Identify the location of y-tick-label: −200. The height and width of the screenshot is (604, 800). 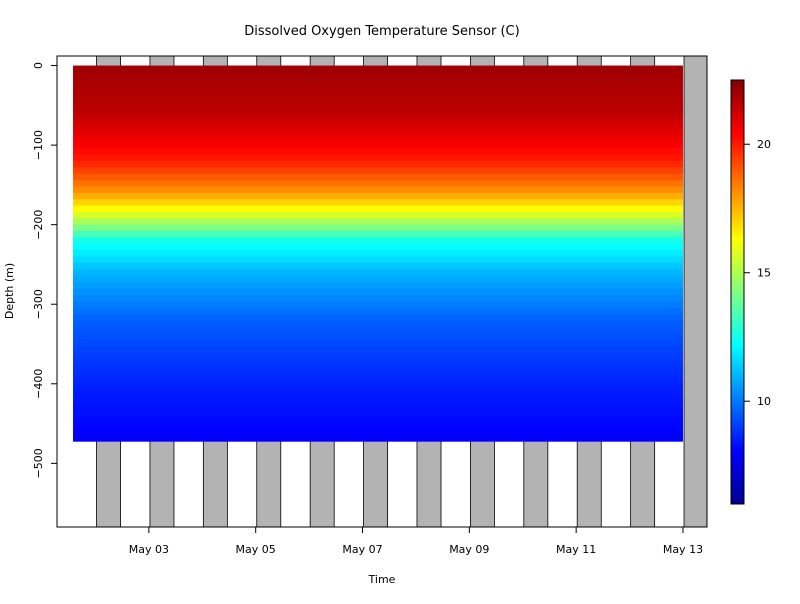
(38, 225).